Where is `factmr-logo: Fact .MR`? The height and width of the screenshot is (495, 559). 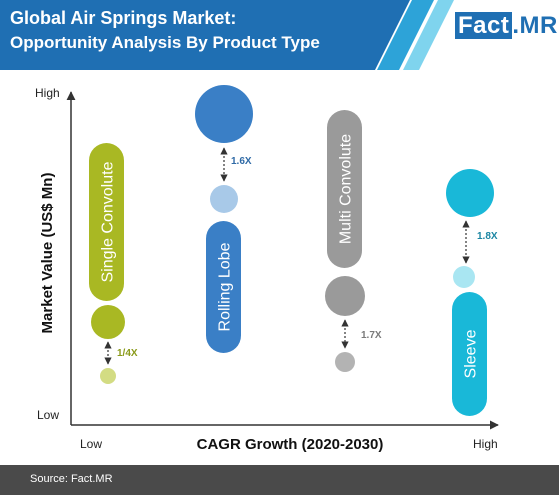
factmr-logo: Fact .MR is located at coordinates (506, 26).